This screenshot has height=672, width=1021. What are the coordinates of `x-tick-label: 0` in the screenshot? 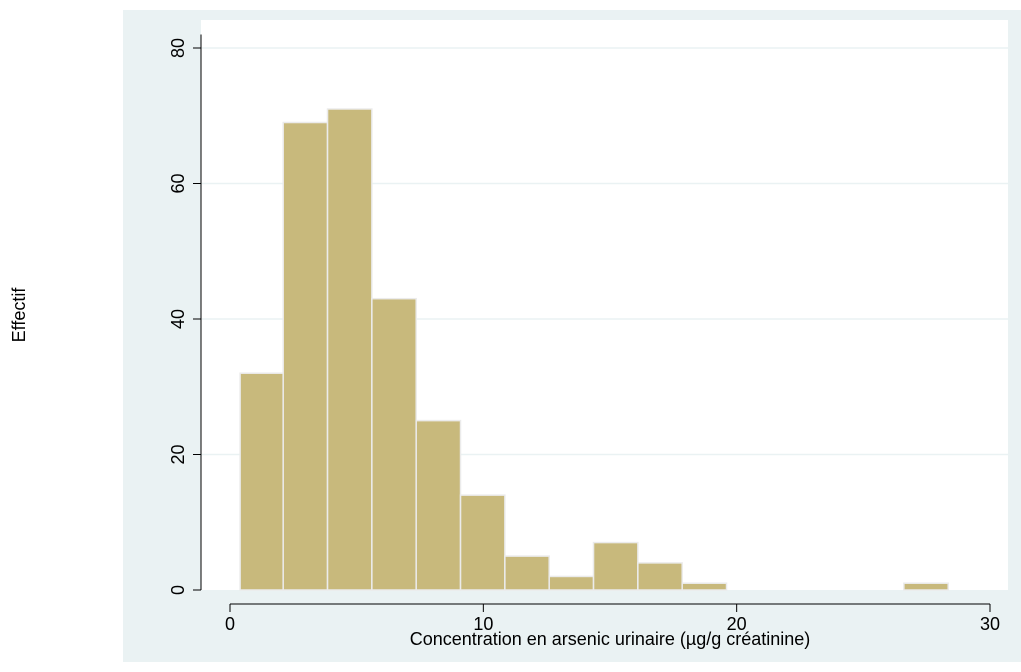 It's located at (230, 624).